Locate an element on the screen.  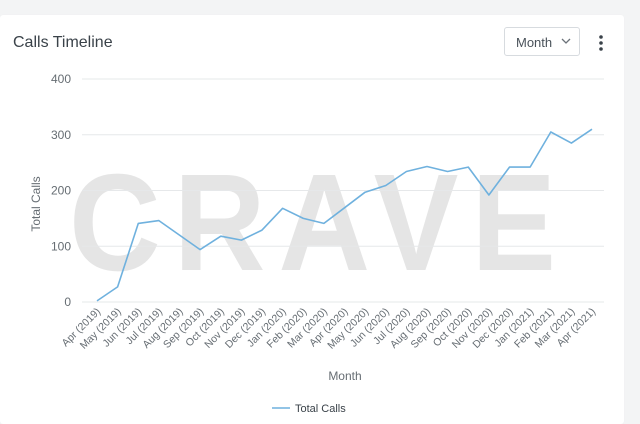
y-tick-label: 200 is located at coordinates (61, 191).